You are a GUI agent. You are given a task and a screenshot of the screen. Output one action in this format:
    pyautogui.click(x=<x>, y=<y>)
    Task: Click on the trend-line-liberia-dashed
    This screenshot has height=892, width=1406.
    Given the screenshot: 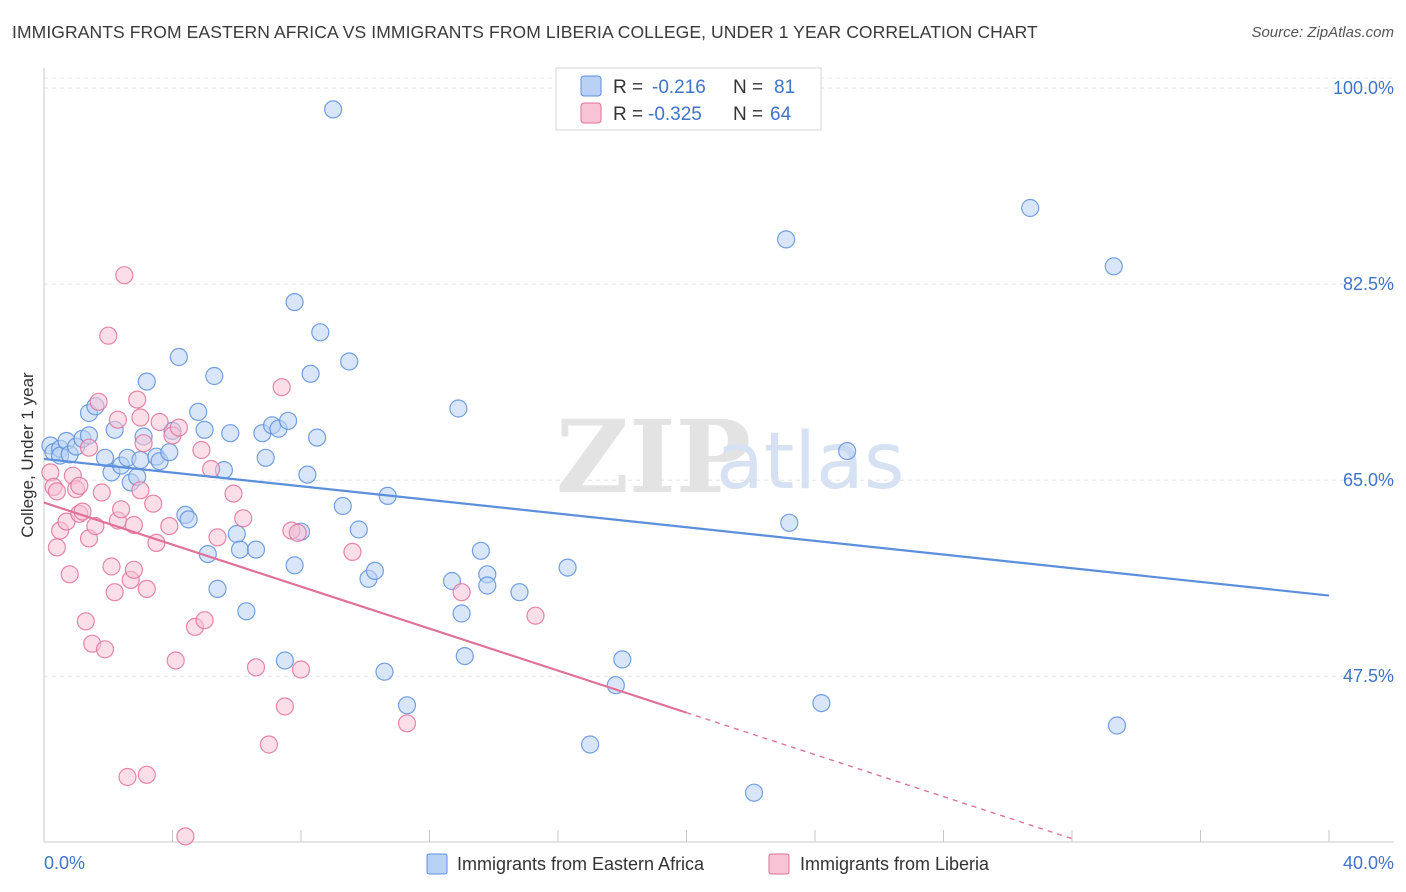 What is the action you would take?
    pyautogui.click(x=879, y=775)
    